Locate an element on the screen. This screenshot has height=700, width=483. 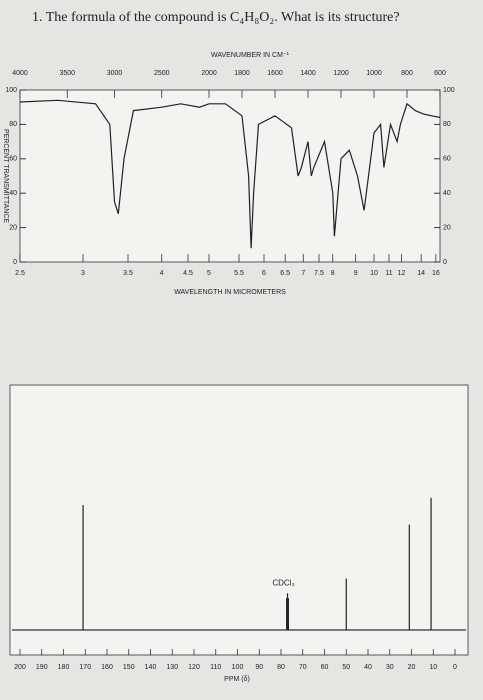
x2-tick-label: 16 is located at coordinates (436, 273).